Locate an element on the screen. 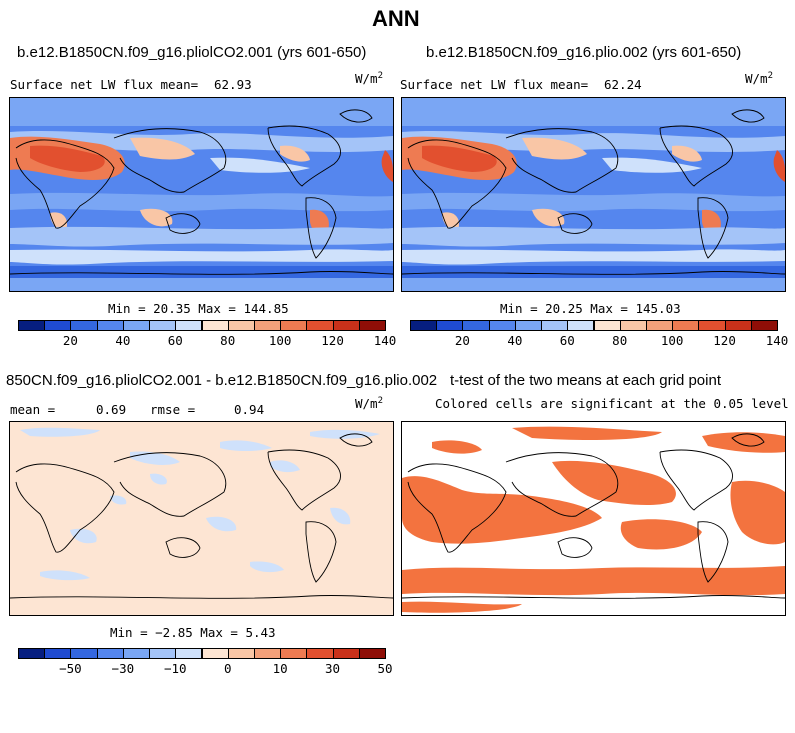 This screenshot has width=795, height=733. colorbar-tick-label: 0 is located at coordinates (227, 668).